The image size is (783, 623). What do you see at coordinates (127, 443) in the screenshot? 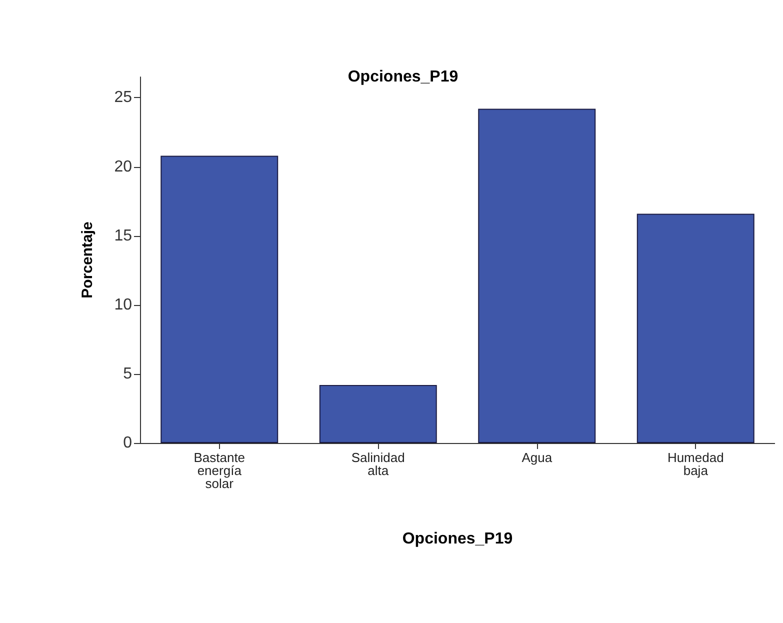
I see `y-tick-label: 0` at bounding box center [127, 443].